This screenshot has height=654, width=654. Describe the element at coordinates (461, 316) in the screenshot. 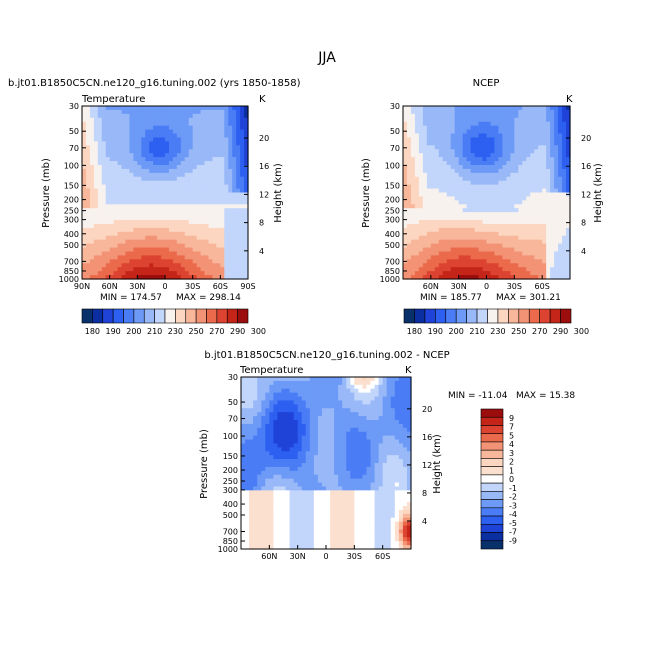

I see `colorbar-swatch` at that location.